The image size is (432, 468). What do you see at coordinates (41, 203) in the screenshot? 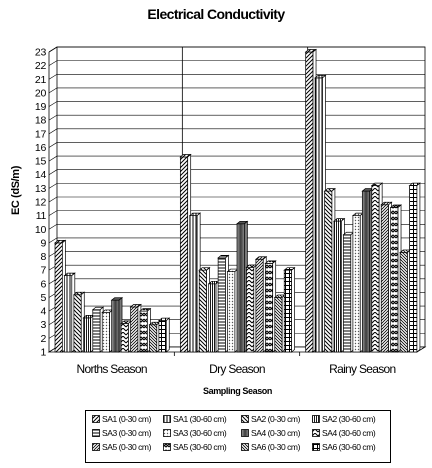
I see `y-tick-label: 12` at bounding box center [41, 203].